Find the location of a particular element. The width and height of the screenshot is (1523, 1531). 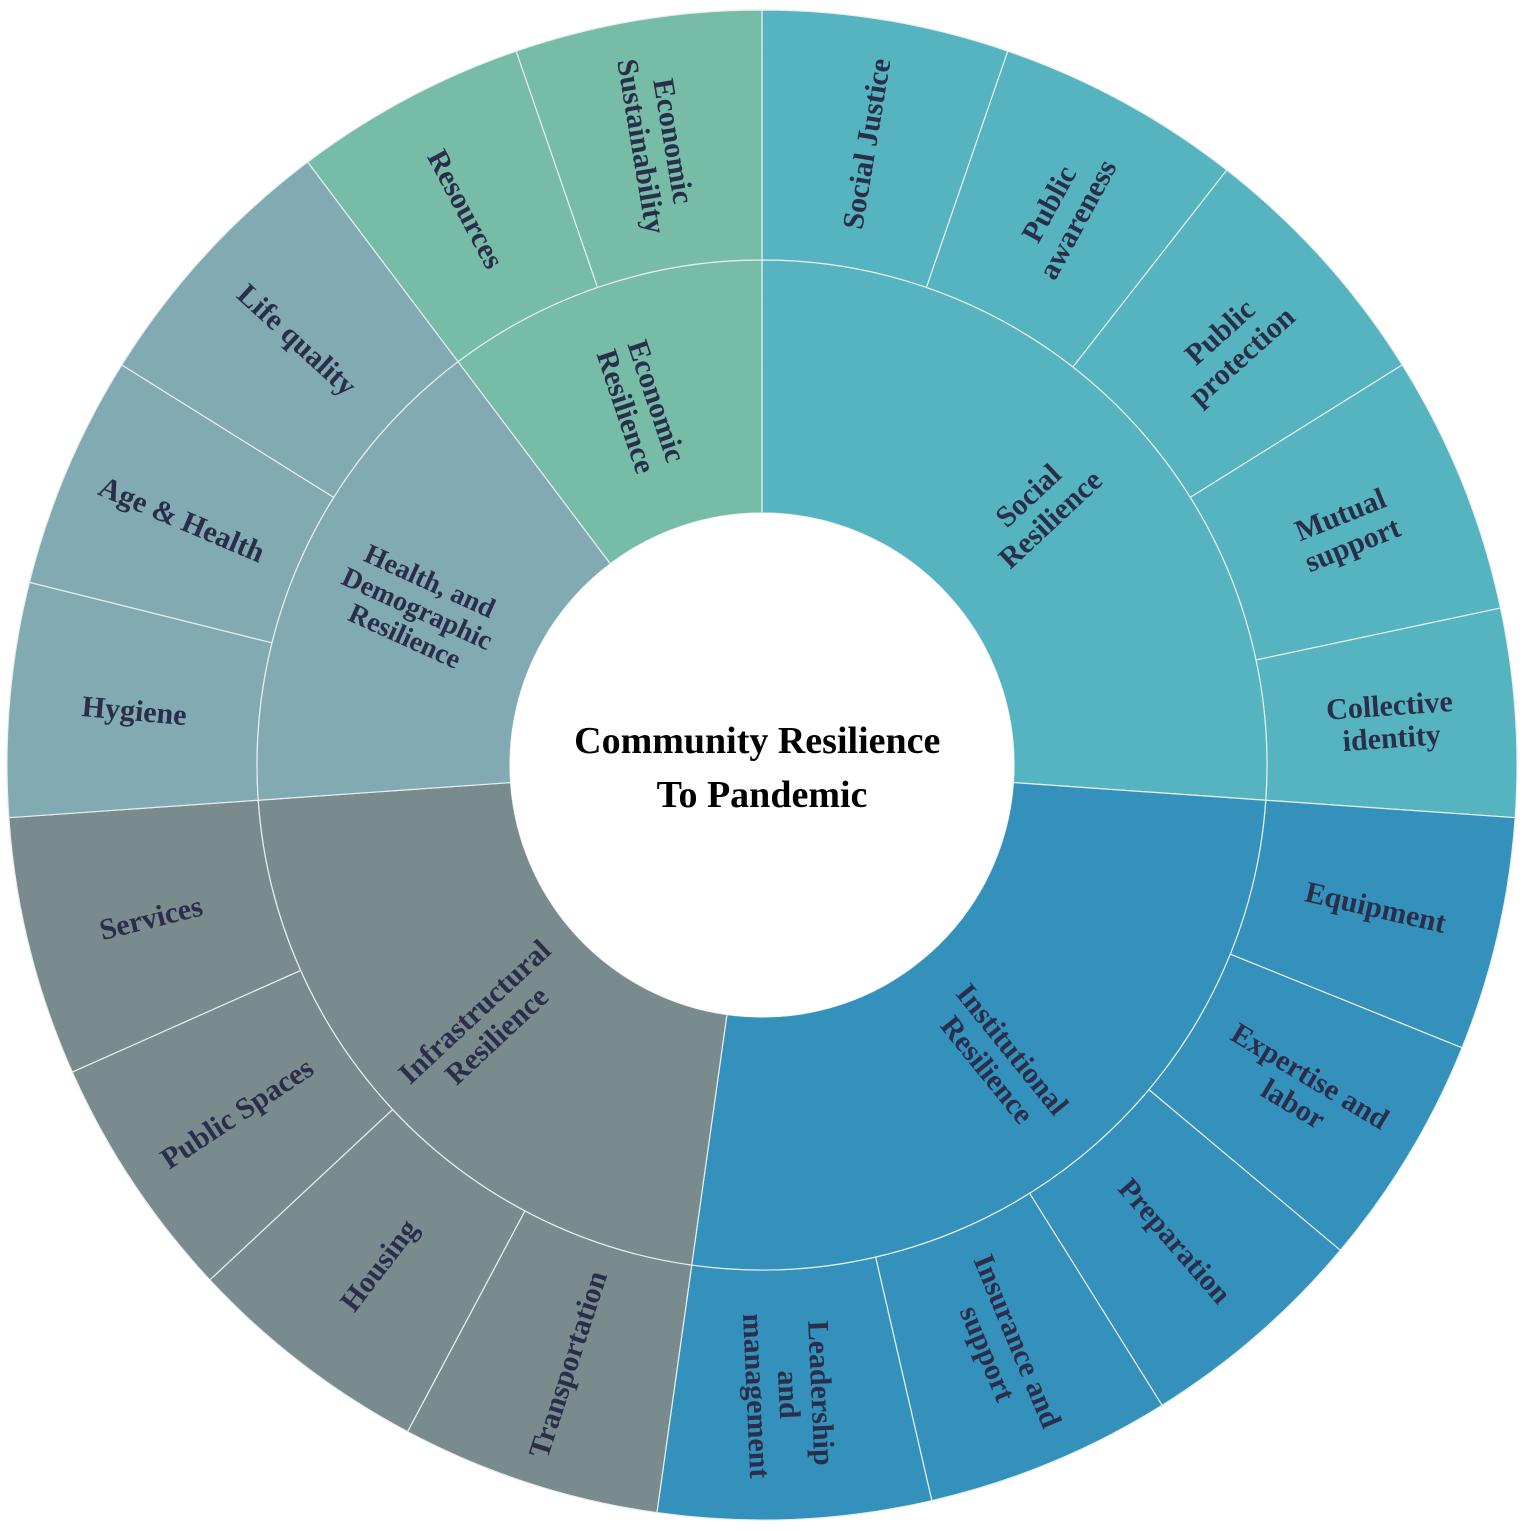

item-label: Collectiveidentity is located at coordinates (1390, 722).